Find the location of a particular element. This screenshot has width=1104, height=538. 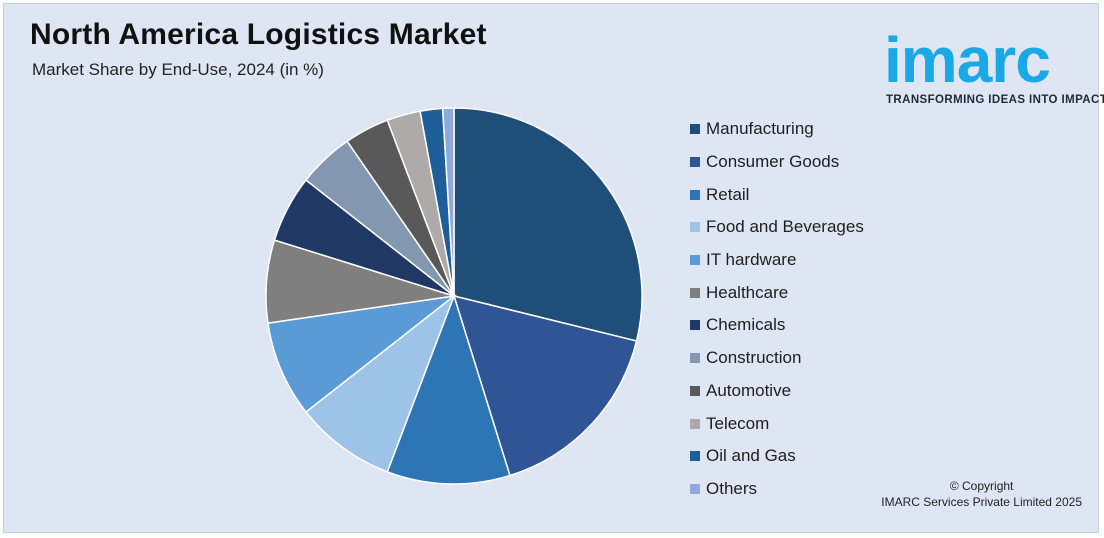

legend-label: Healthcare is located at coordinates (747, 292).